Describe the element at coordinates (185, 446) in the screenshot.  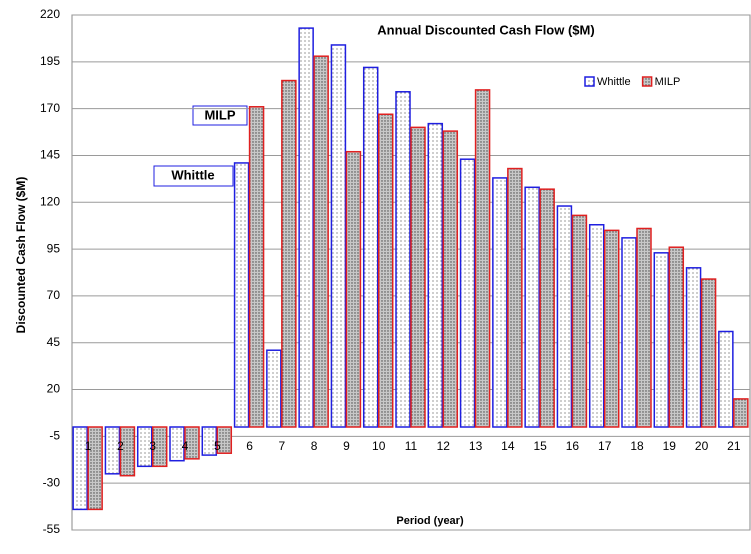
I see `x-tick-label: 4` at that location.